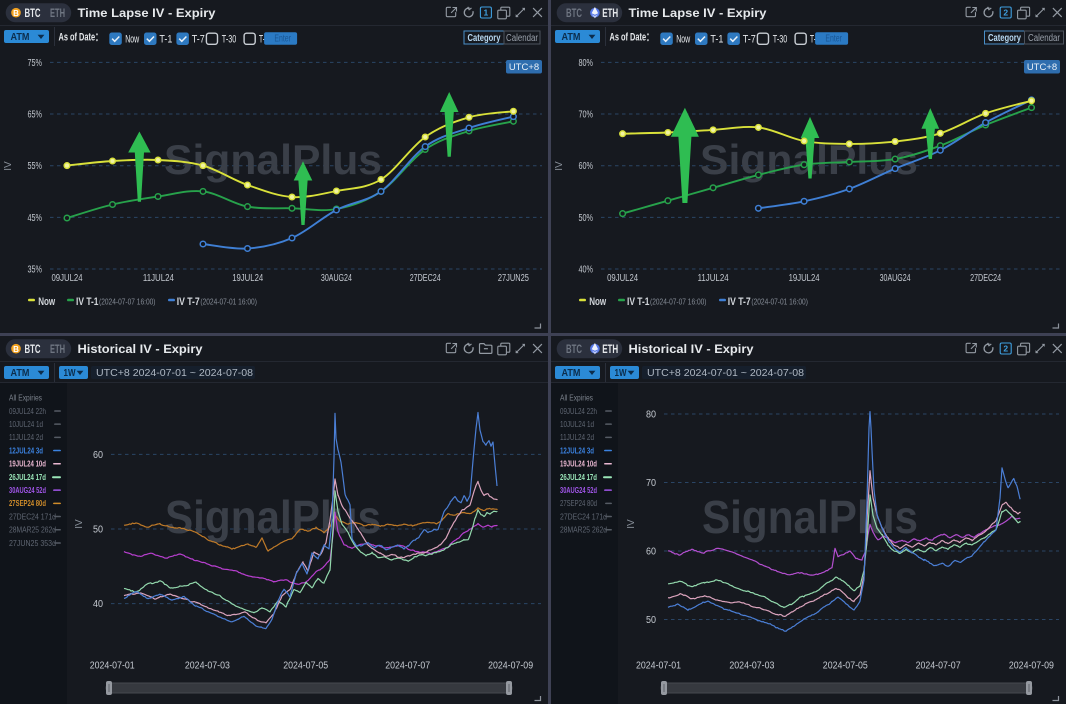 Image resolution: width=1066 pixels, height=704 pixels. Describe the element at coordinates (578, 503) in the screenshot. I see `svg-text: 27SEP24 80d` at that location.